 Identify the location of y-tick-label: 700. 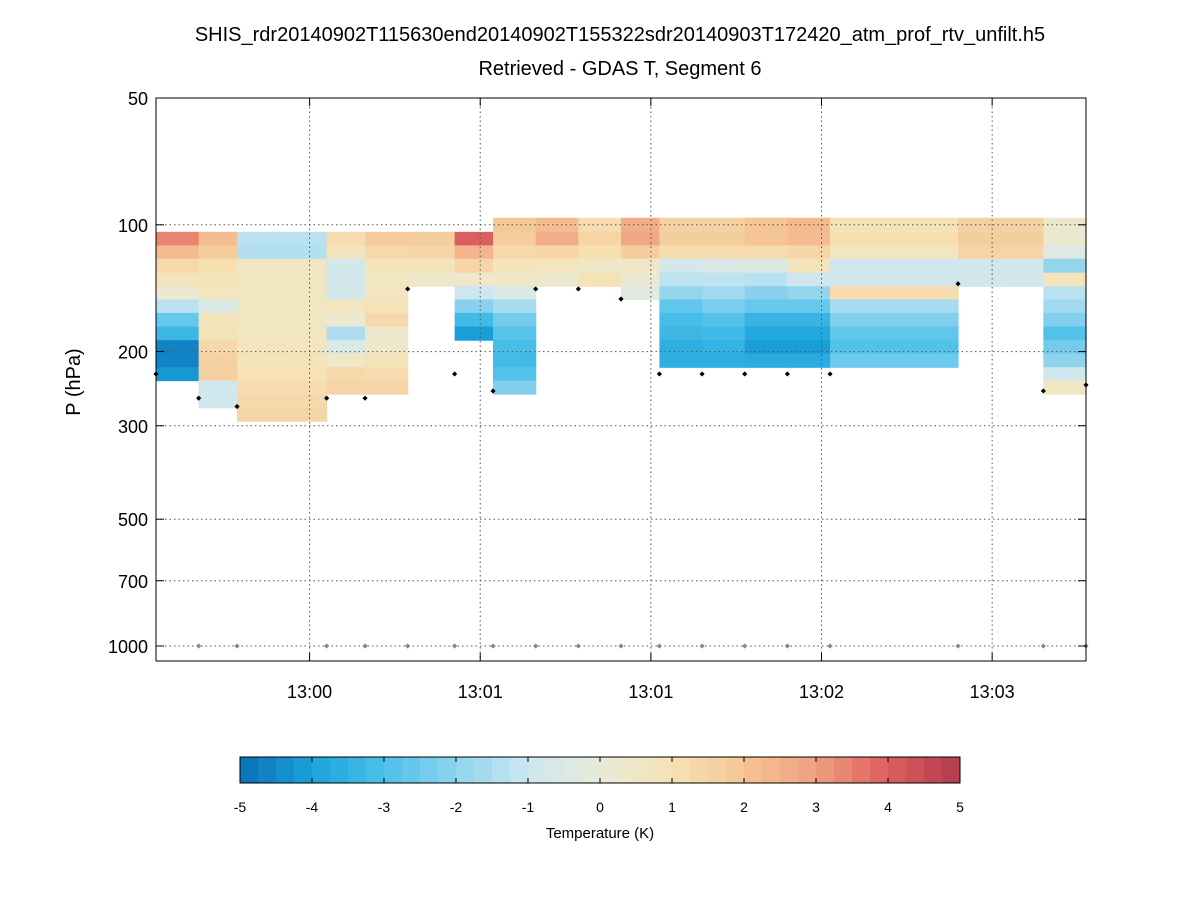
(133, 582).